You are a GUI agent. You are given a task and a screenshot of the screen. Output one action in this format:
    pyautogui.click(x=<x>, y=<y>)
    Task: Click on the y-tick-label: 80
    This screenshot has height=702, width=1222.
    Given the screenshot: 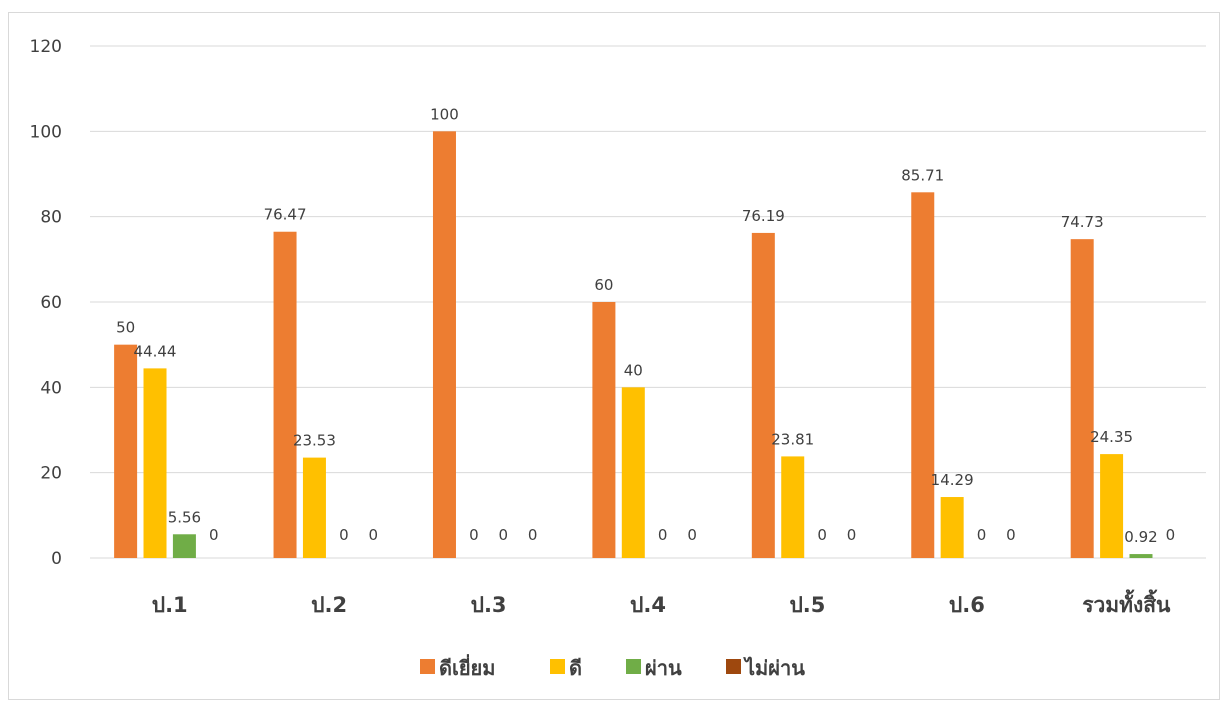 What is the action you would take?
    pyautogui.click(x=51, y=218)
    